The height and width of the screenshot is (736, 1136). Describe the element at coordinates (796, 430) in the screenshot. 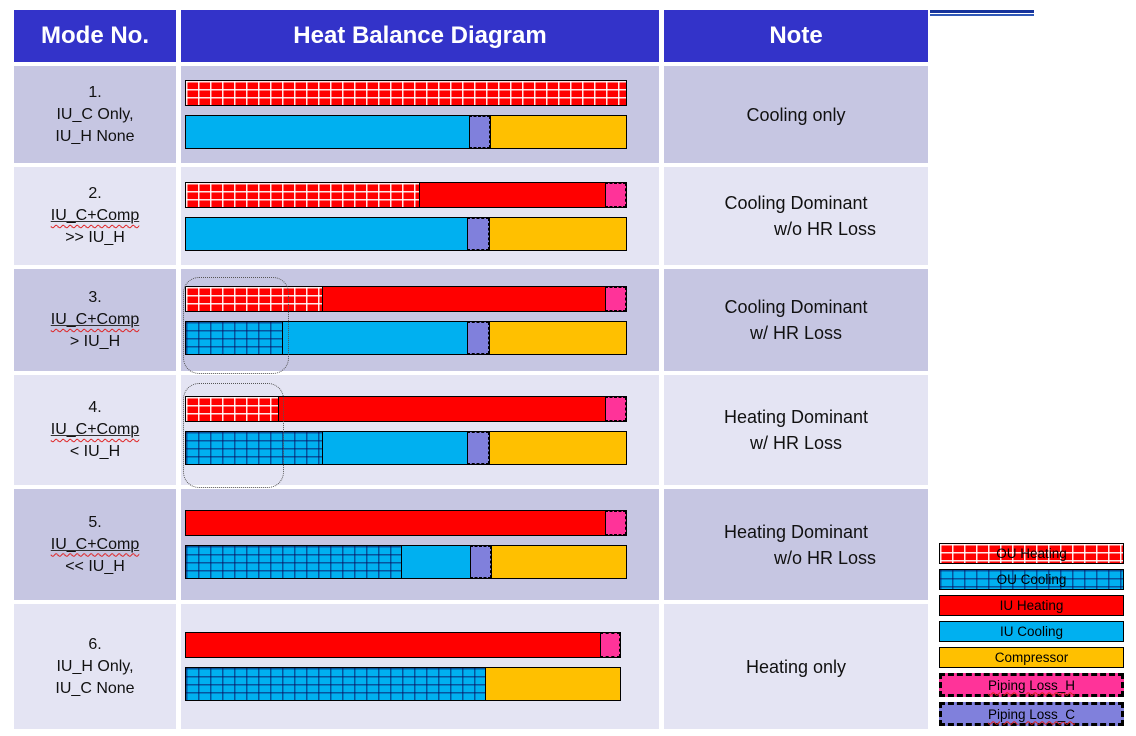

I see `note-cell: Heating Dominant w/ HR Loss` at that location.